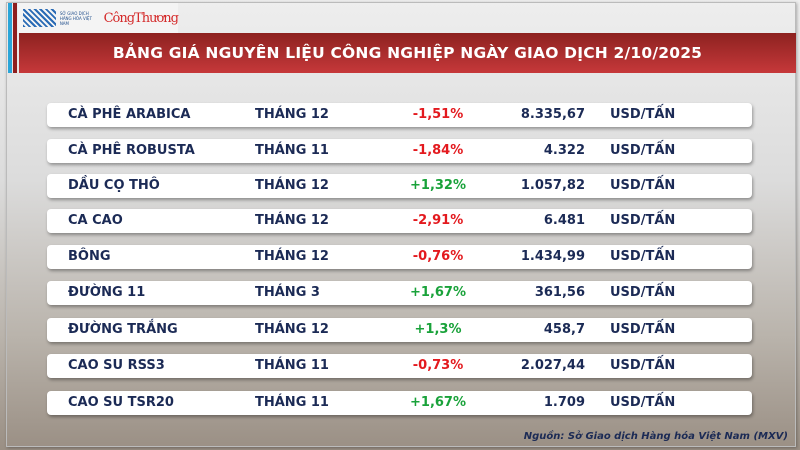 This screenshot has height=450, width=800. What do you see at coordinates (564, 329) in the screenshot?
I see `price-value: 458,7` at bounding box center [564, 329].